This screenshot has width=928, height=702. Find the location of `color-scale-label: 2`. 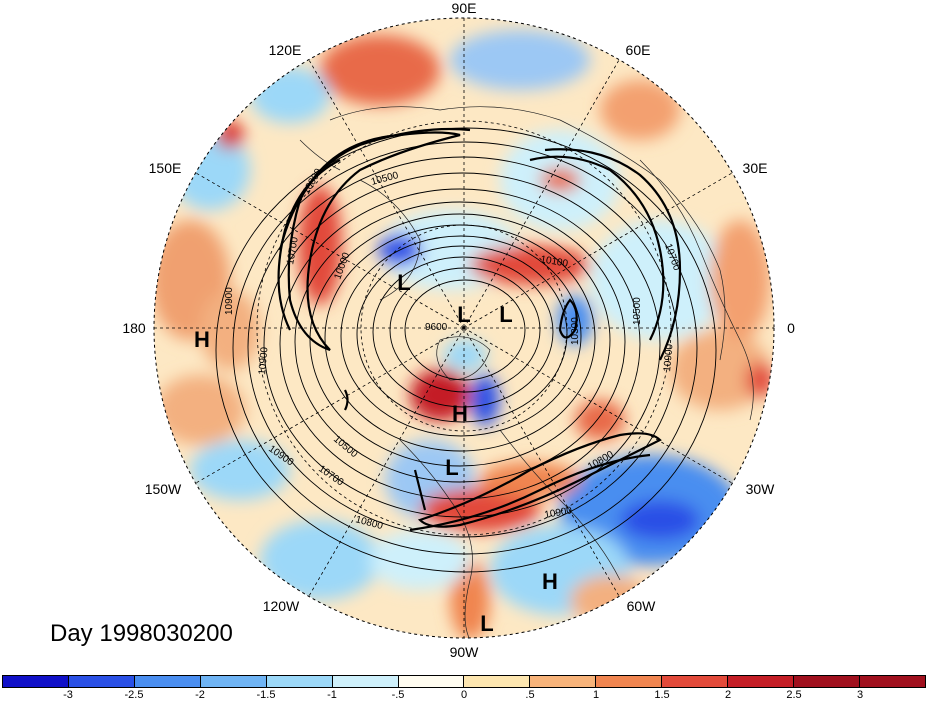

color-scale-label: 2 is located at coordinates (728, 695).